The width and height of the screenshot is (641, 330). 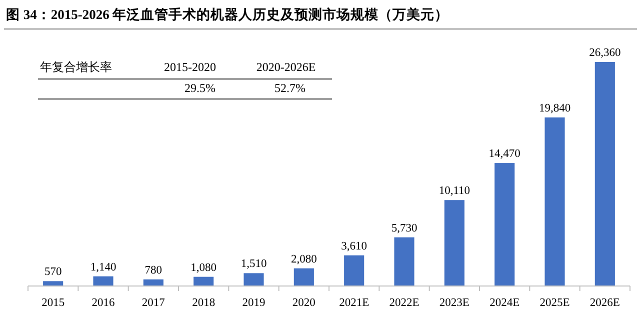 What do you see at coordinates (454, 303) in the screenshot?
I see `x-tick-label: 2023E` at bounding box center [454, 303].